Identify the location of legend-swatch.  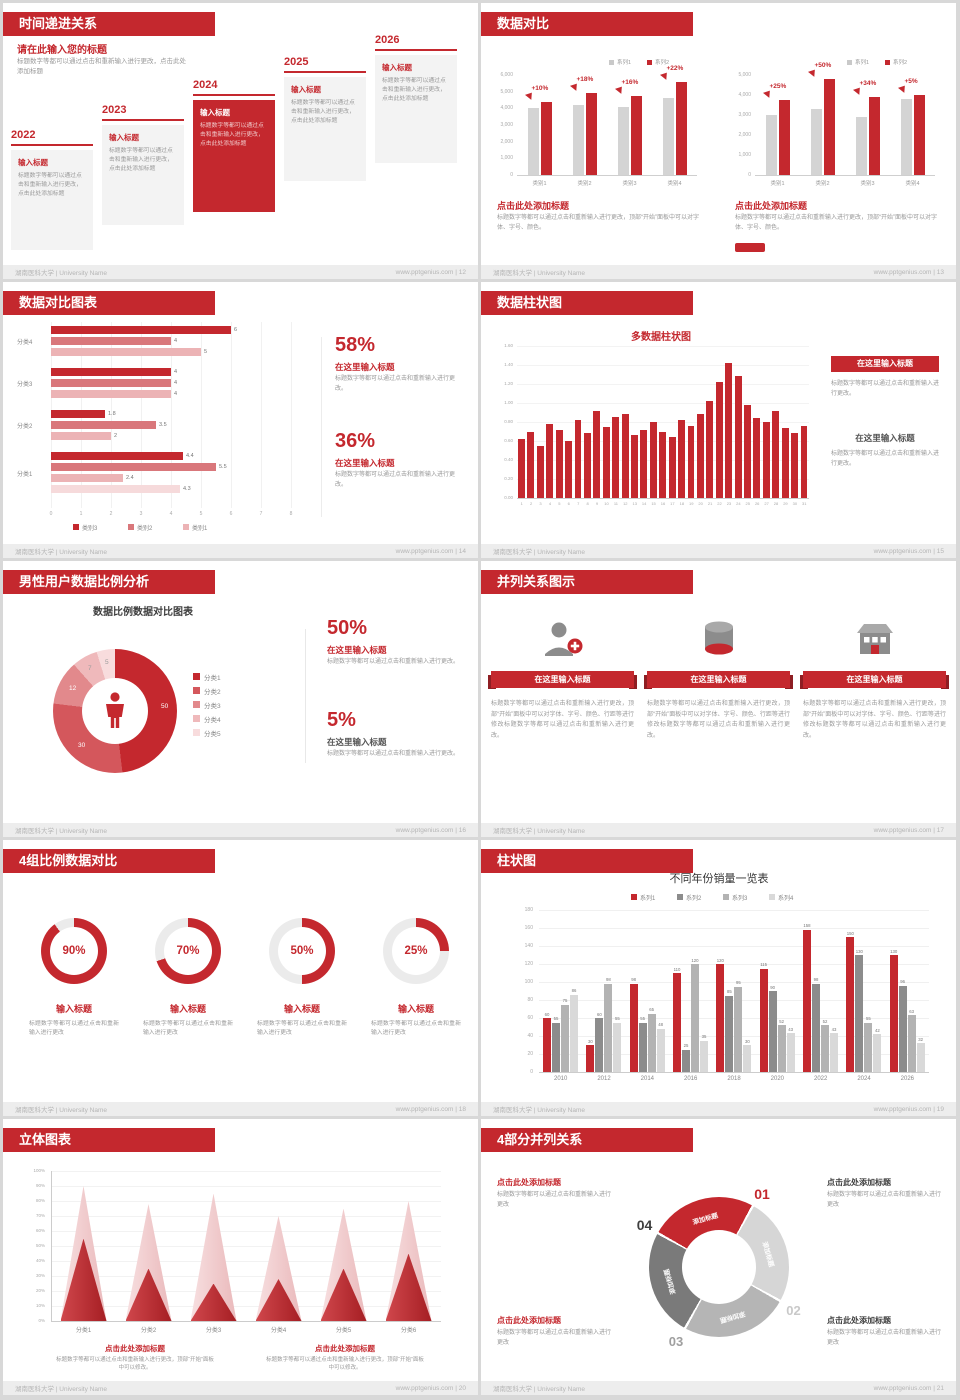
(186, 527).